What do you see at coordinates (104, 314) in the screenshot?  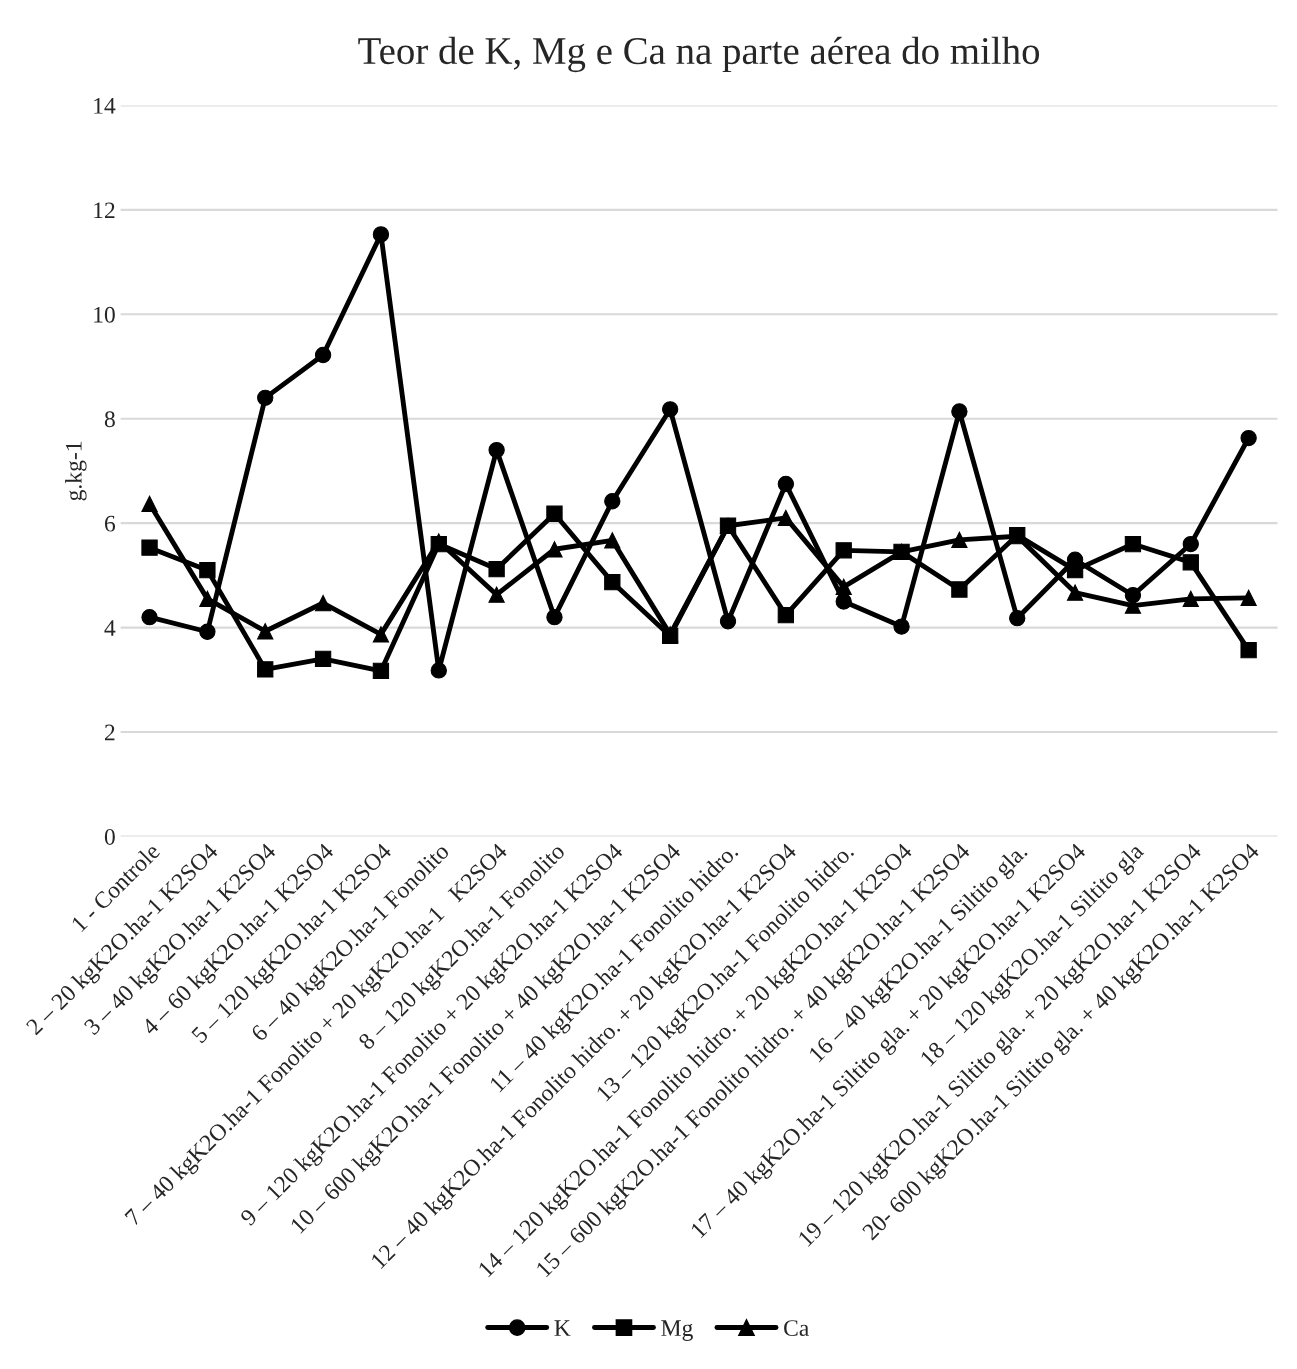 I see `y-tick-label: 10` at bounding box center [104, 314].